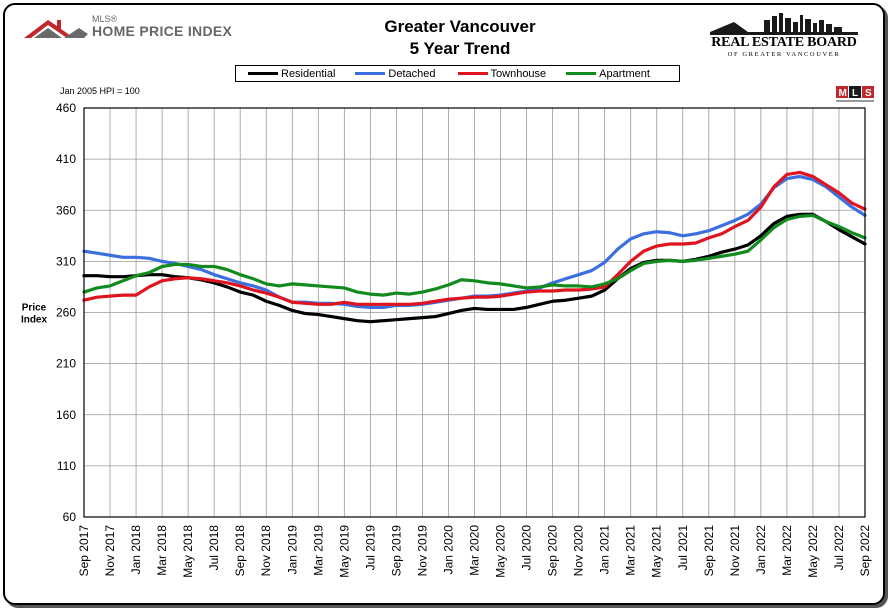 The height and width of the screenshot is (612, 892). Describe the element at coordinates (709, 551) in the screenshot. I see `x-tick-label: Sep 2021` at that location.